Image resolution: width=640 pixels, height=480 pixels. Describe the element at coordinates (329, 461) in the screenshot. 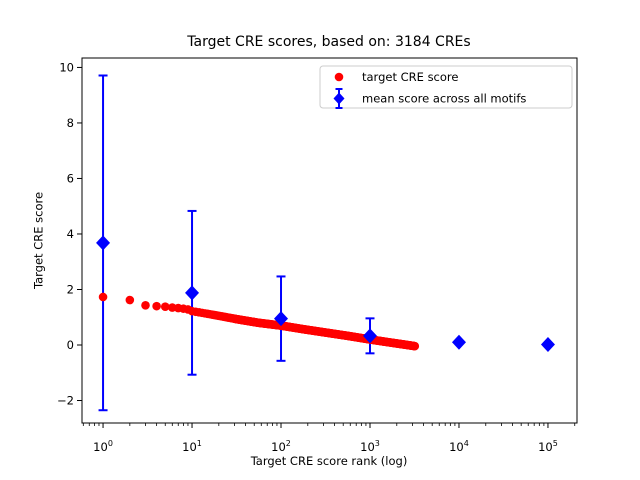

I see `x-axis-label: Target CRE score rank (log)` at that location.